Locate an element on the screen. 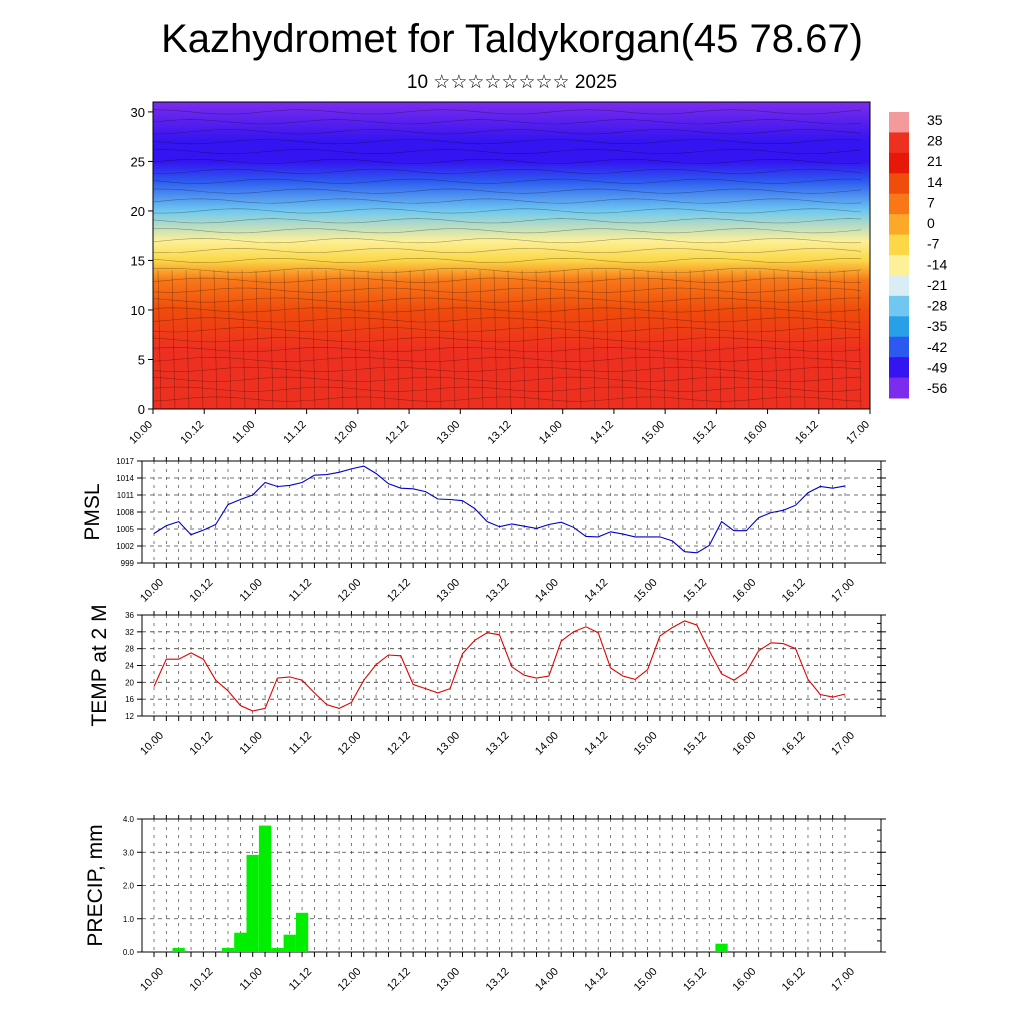 This screenshot has height=1024, width=1024. heatmap-x-tick-label: 13.00 is located at coordinates (448, 433).